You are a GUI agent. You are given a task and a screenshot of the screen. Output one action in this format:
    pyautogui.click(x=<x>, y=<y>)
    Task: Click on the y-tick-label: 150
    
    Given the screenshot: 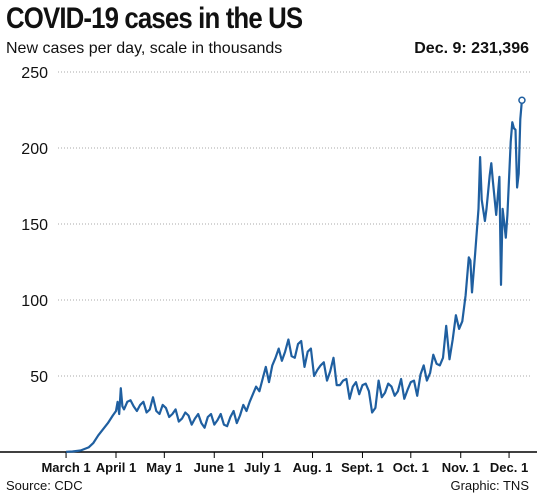 What is the action you would take?
    pyautogui.click(x=34, y=225)
    